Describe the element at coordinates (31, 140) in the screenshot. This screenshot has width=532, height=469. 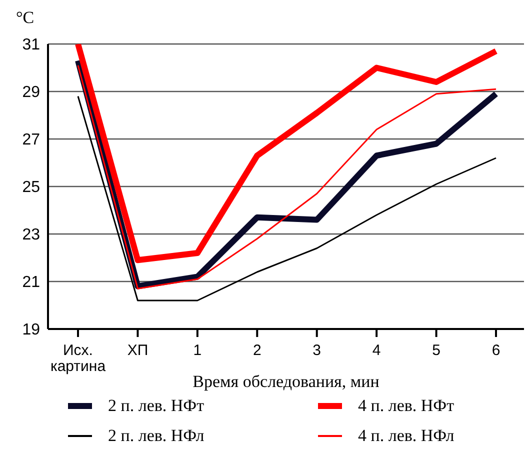
I see `y-tick-label: 27` at that location.